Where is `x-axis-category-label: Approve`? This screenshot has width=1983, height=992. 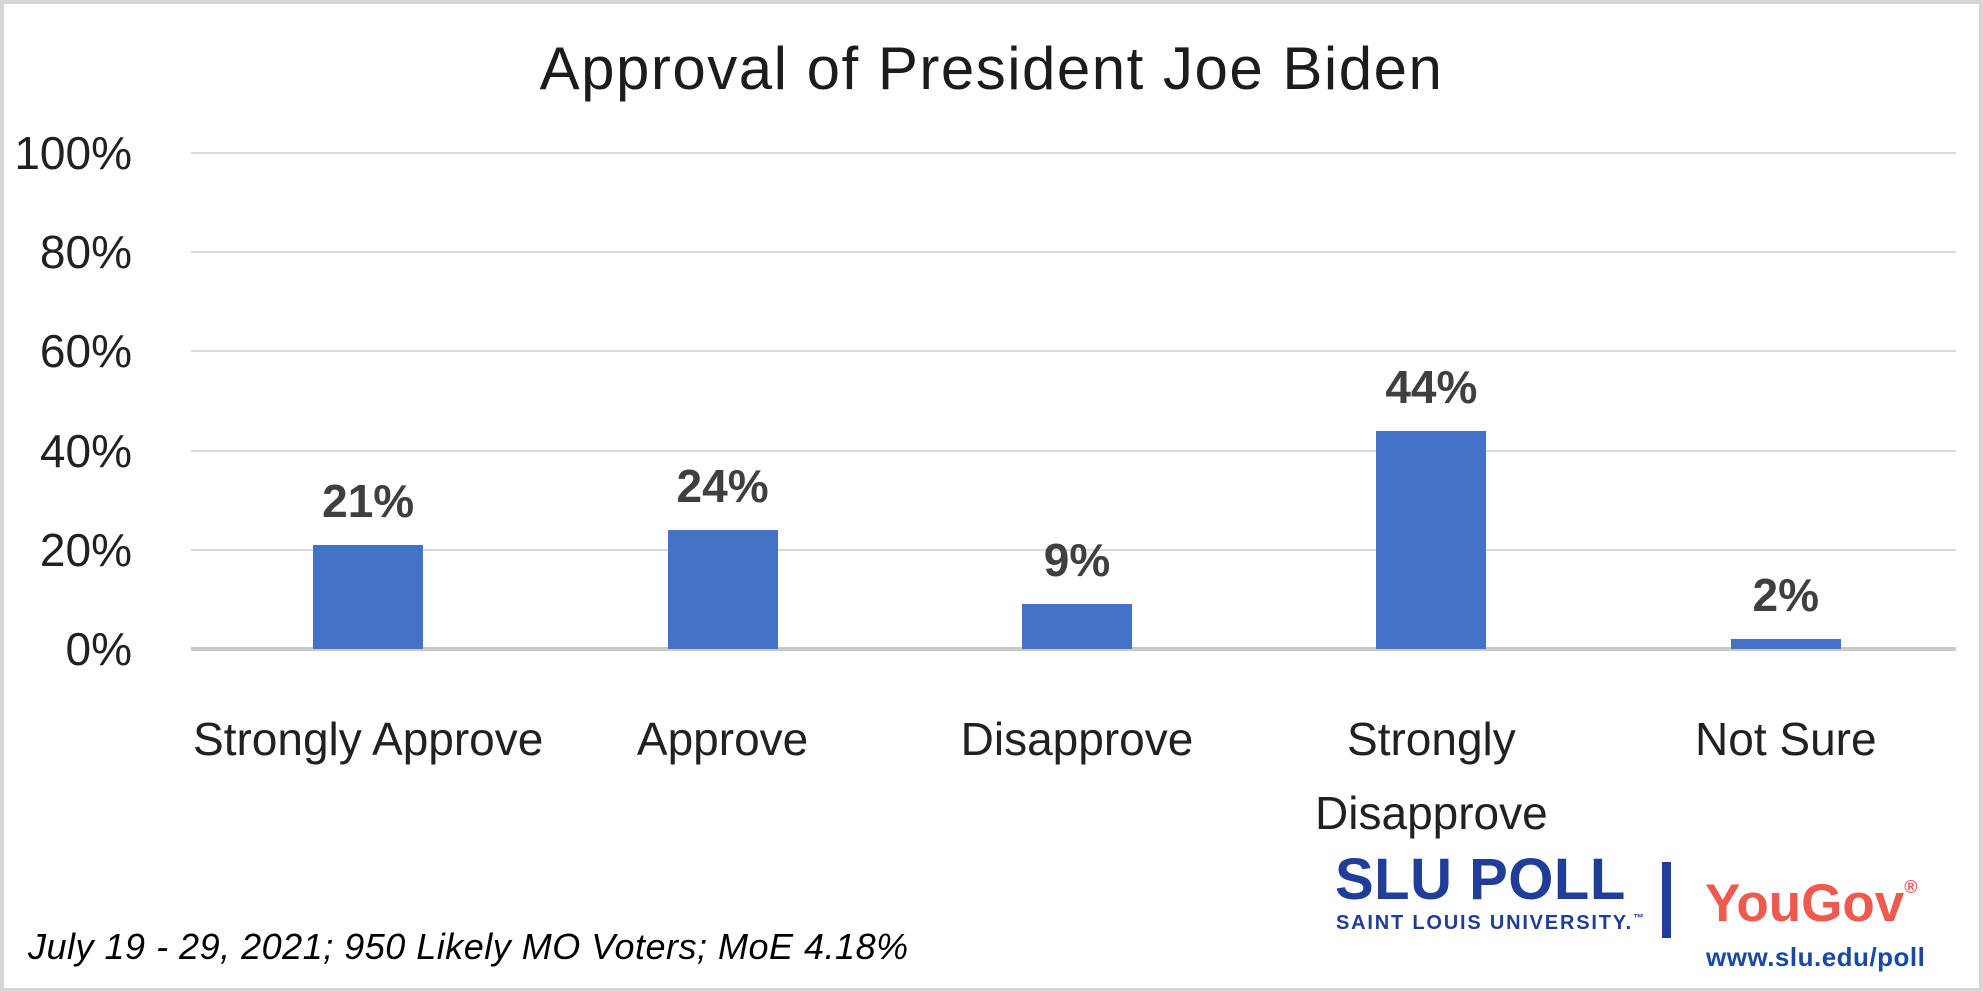
x-axis-category-label: Approve is located at coordinates (723, 739).